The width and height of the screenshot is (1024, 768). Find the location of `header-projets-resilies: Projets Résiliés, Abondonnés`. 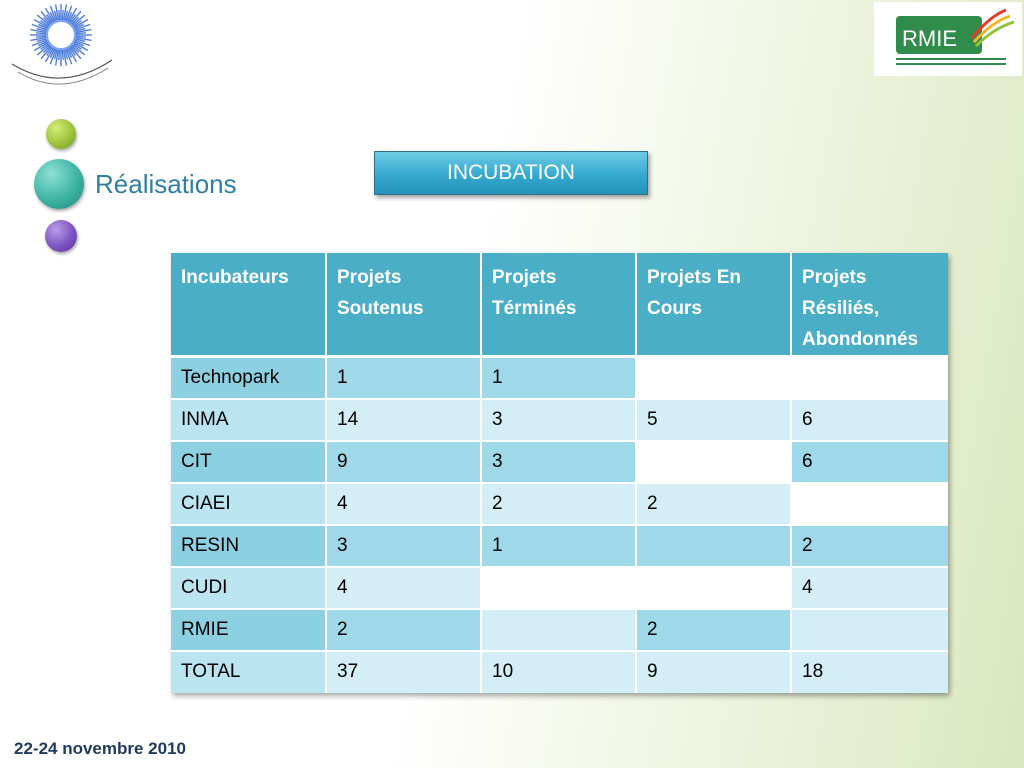

header-projets-resilies: Projets Résiliés, Abondonnés is located at coordinates (869, 305).